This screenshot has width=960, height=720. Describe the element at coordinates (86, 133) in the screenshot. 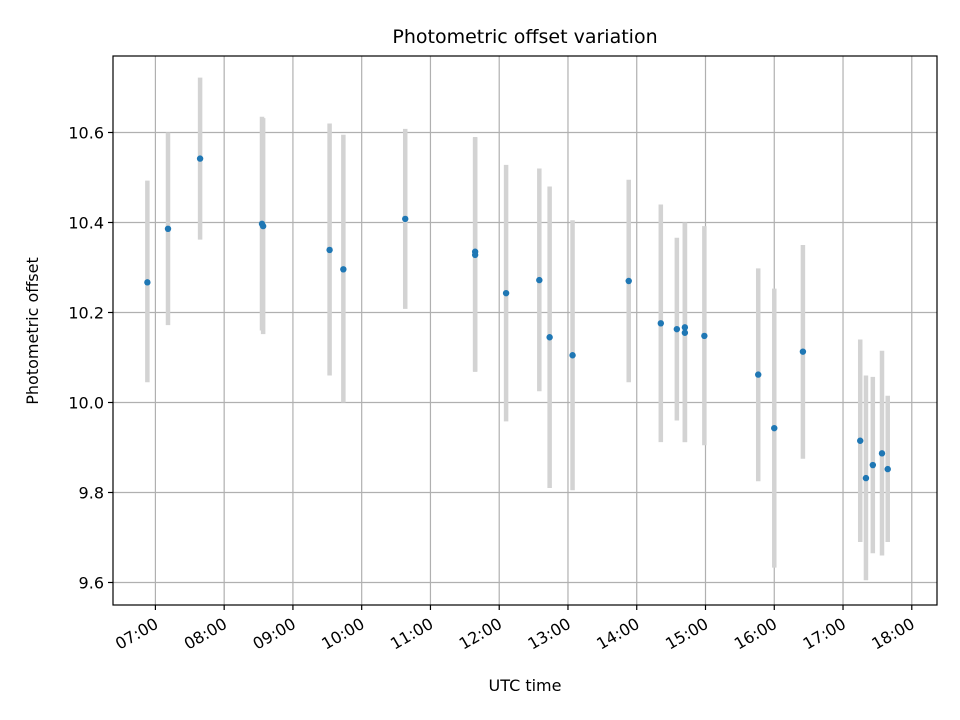

I see `y-tick-label: 10.6` at that location.